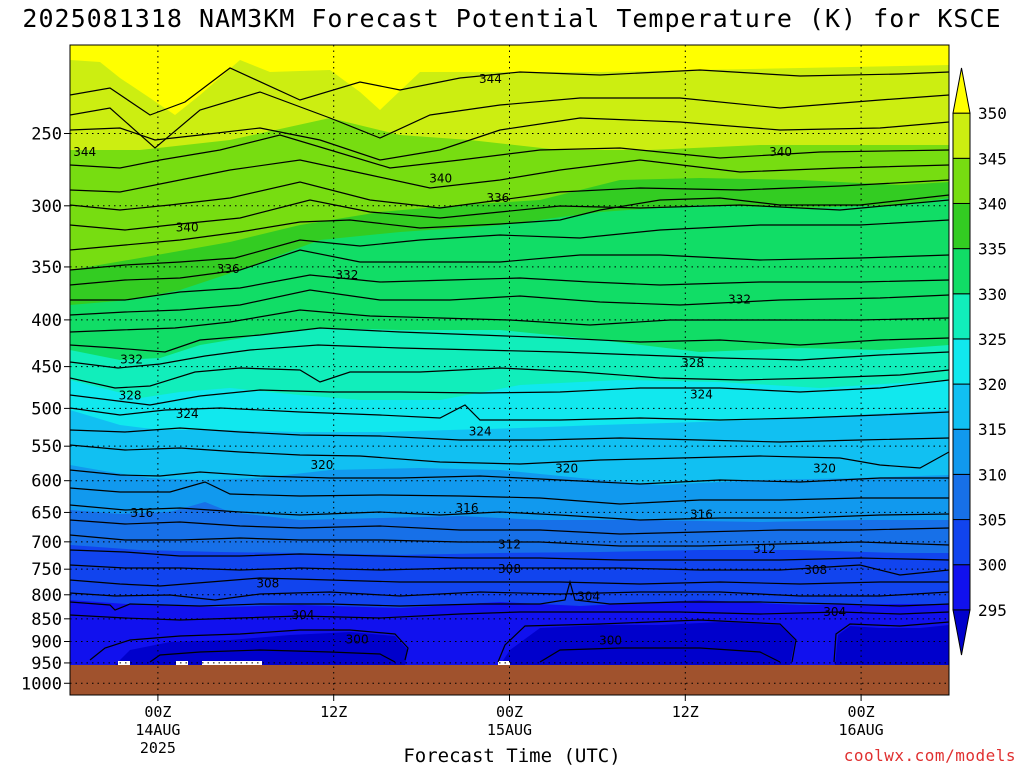 The width and height of the screenshot is (1024, 768). I want to click on contour-label-8: 332, so click(739, 300).